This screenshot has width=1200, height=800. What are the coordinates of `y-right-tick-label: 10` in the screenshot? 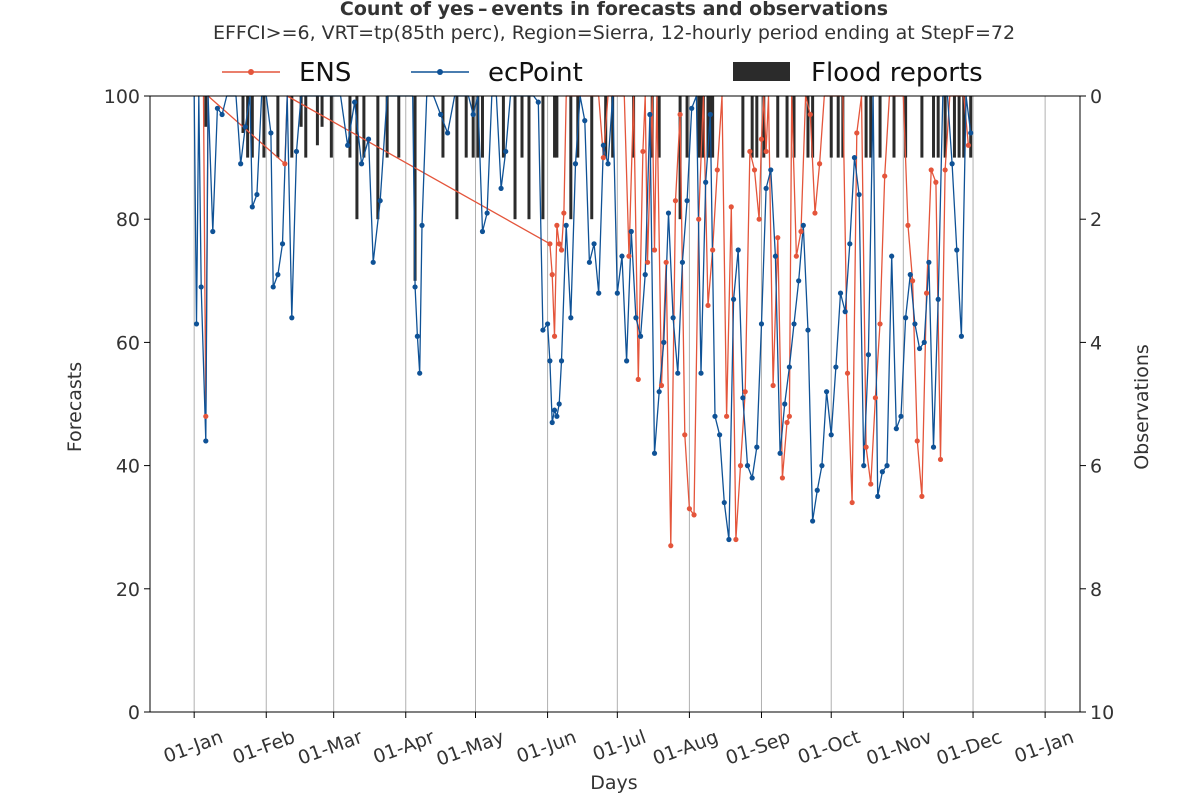 It's located at (1102, 713).